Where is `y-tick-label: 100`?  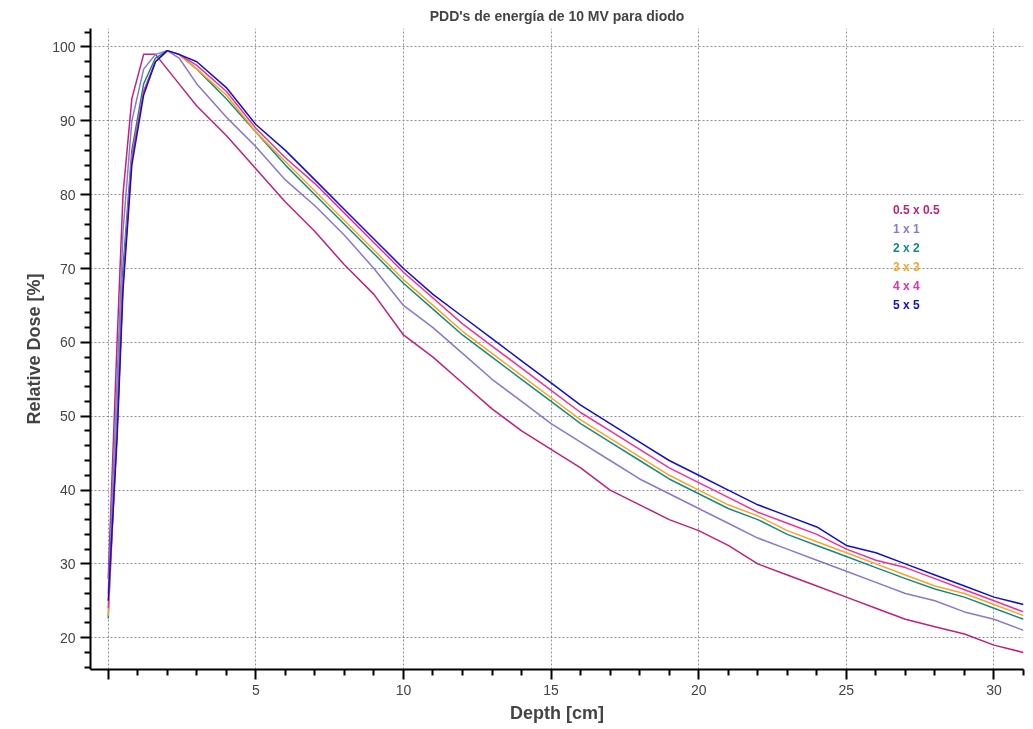 y-tick-label: 100 is located at coordinates (64, 46).